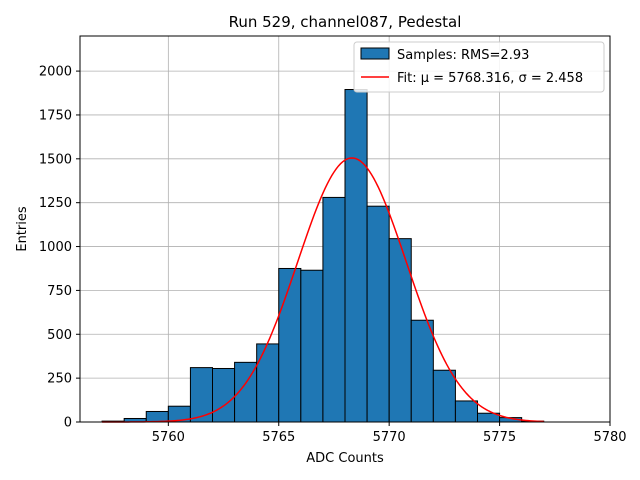 The image size is (640, 480). I want to click on y-tick-label: 2000, so click(55, 72).